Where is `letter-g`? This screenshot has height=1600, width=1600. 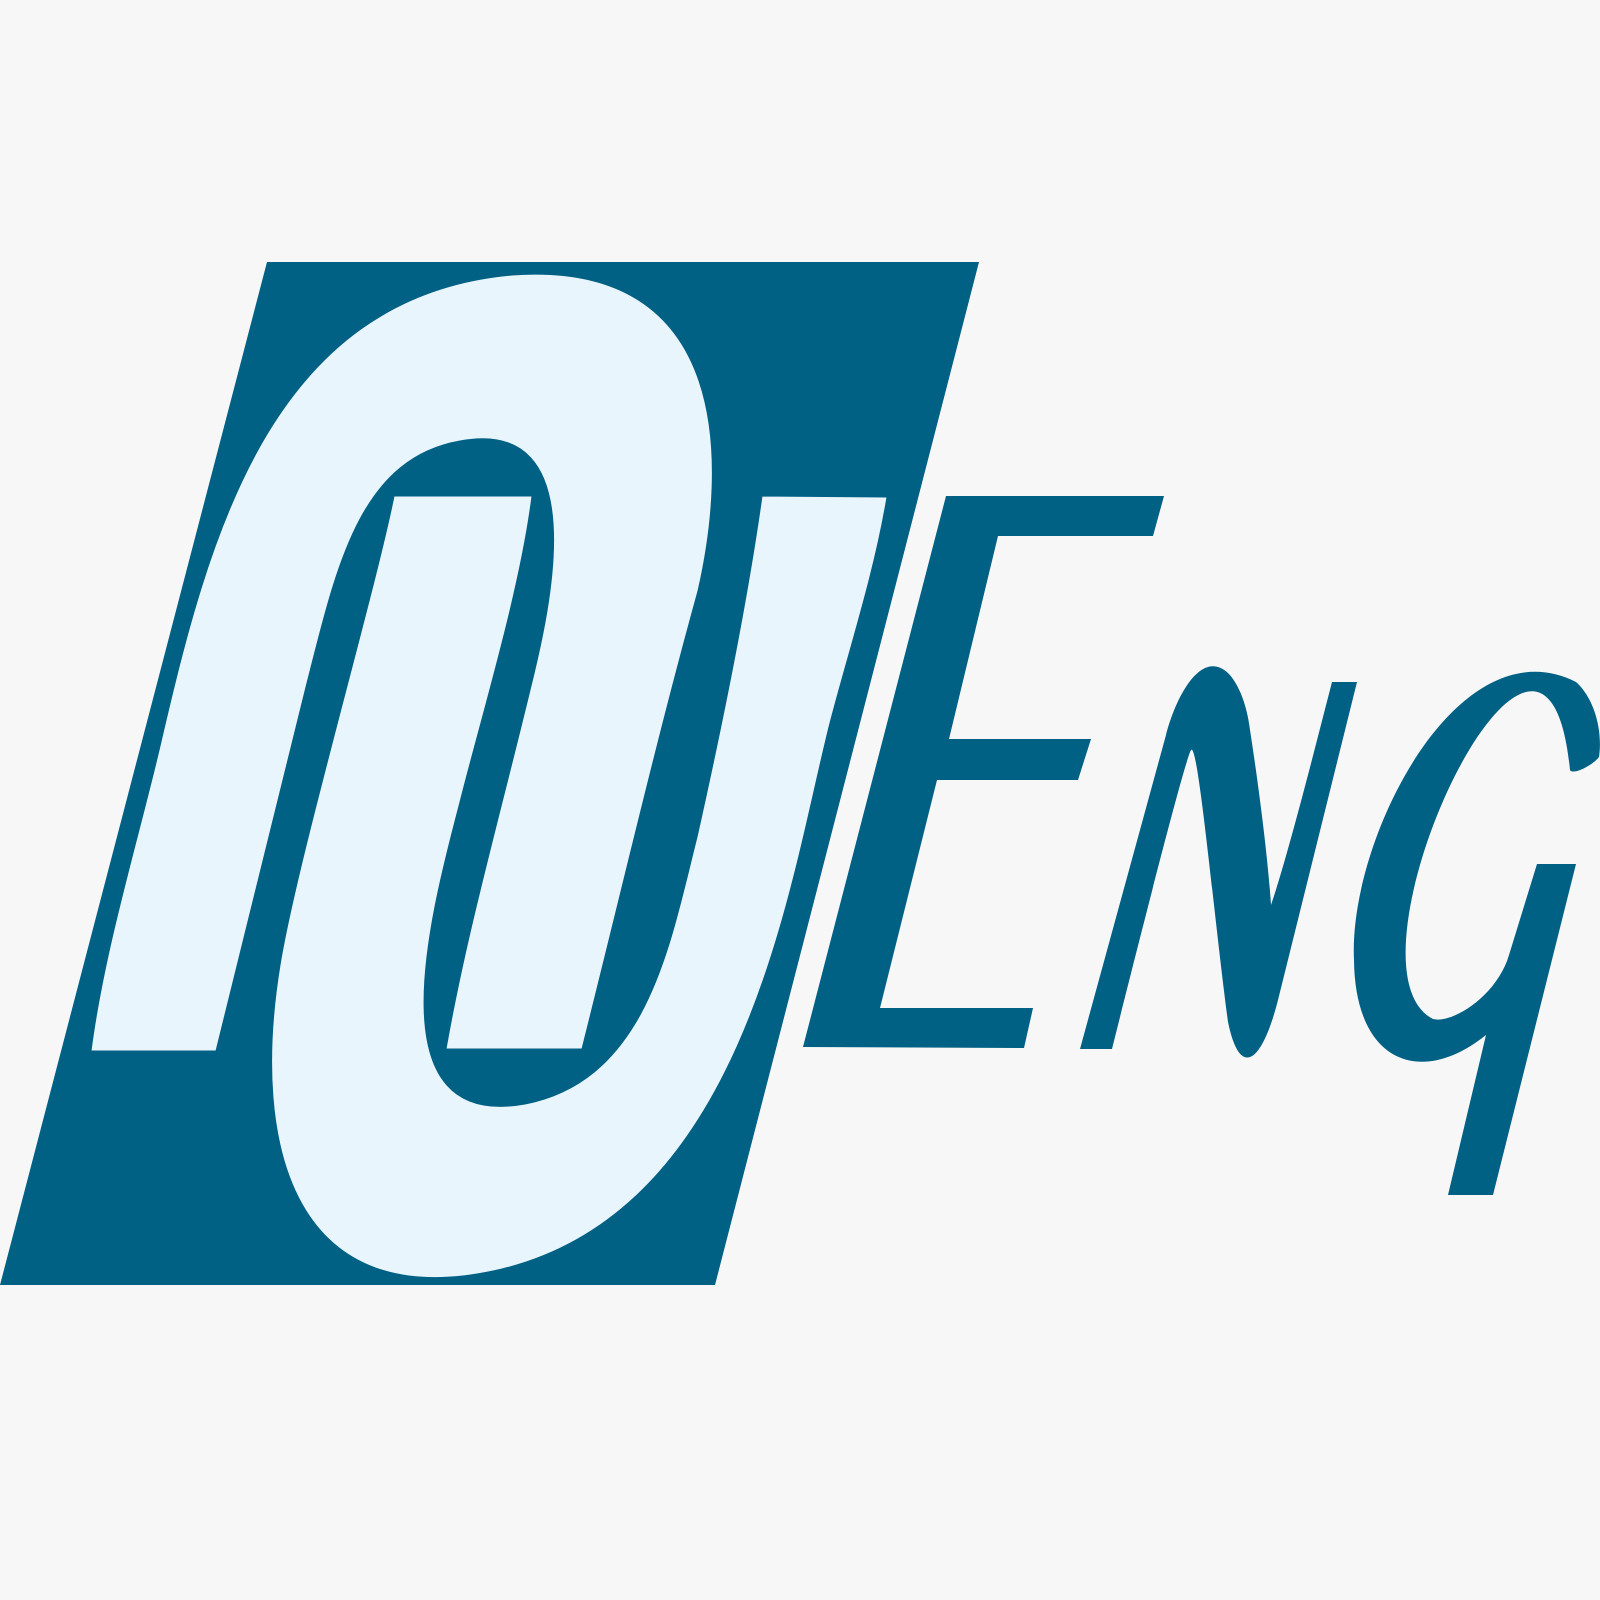 letter-g is located at coordinates (1476, 933).